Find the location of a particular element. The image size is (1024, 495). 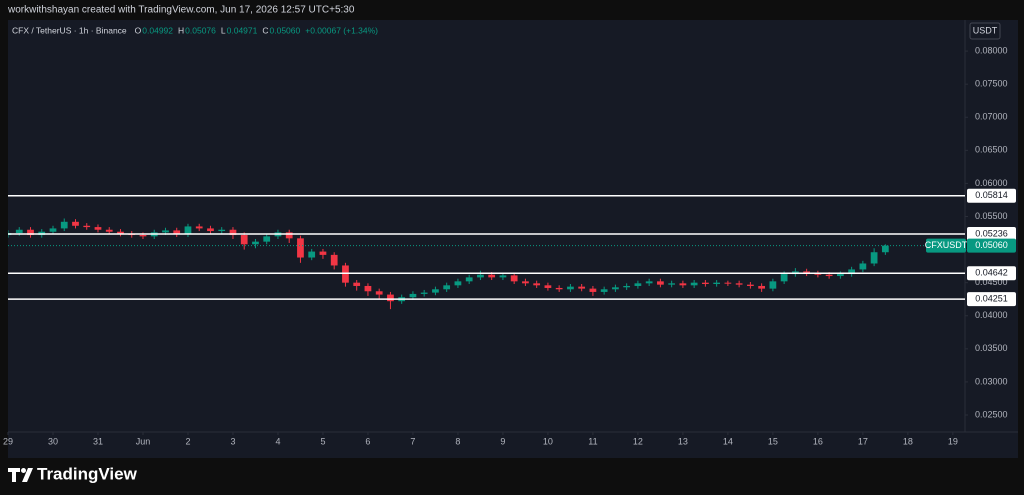

x-tick-label: 30 is located at coordinates (53, 441).